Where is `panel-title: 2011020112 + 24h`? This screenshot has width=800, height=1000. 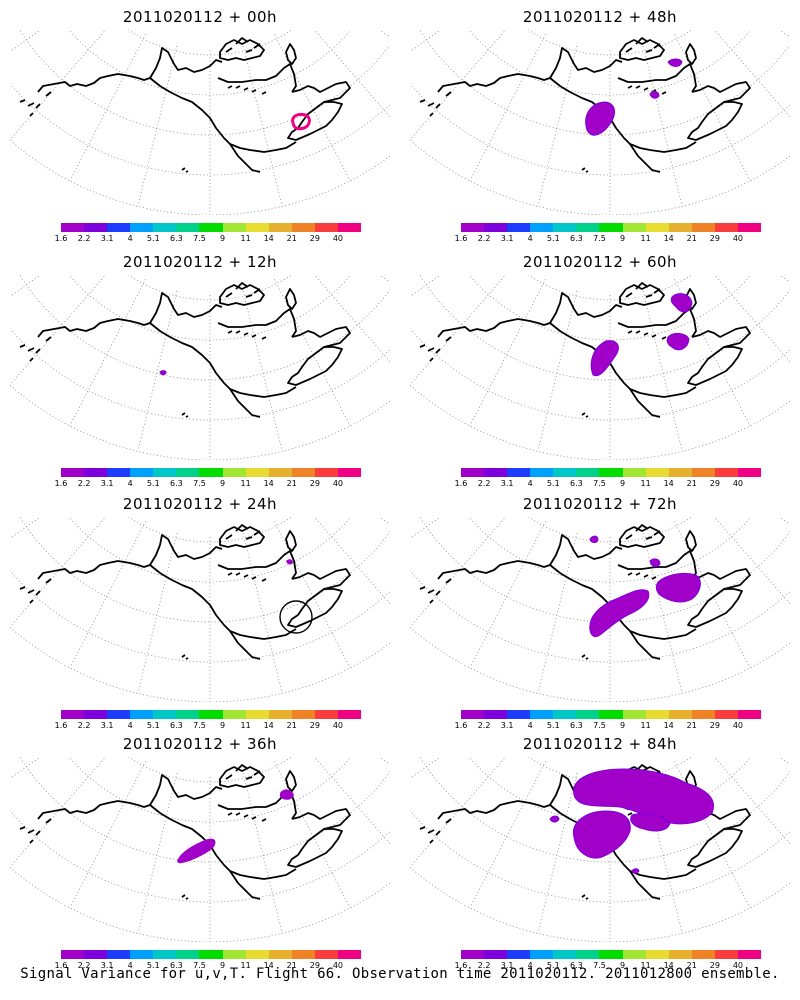
panel-title: 2011020112 + 24h is located at coordinates (200, 504).